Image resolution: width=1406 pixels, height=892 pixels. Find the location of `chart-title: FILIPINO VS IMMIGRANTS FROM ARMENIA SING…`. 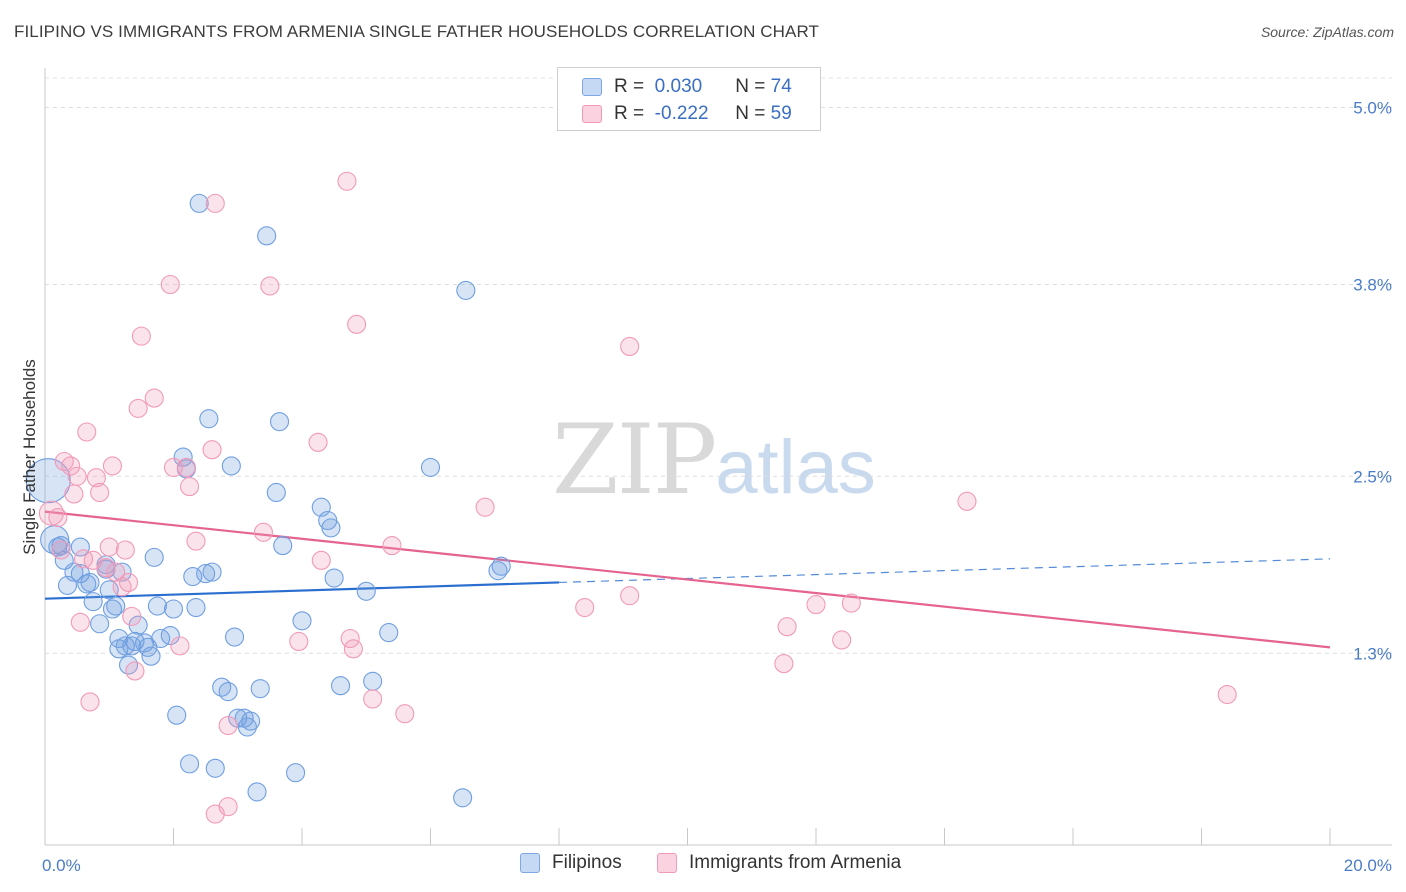

chart-title: FILIPINO VS IMMIGRANTS FROM ARMENIA SING… is located at coordinates (417, 31).